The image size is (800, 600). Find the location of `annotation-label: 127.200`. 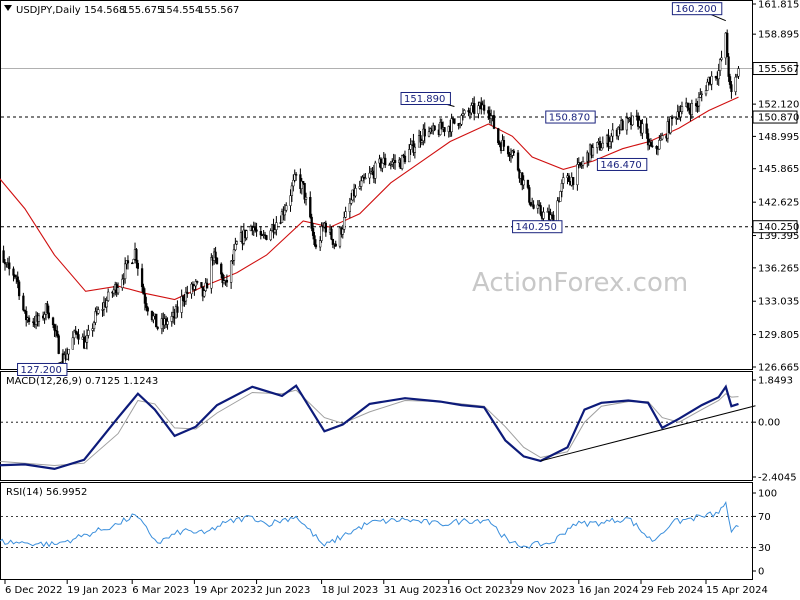

annotation-label: 127.200 is located at coordinates (41, 370).